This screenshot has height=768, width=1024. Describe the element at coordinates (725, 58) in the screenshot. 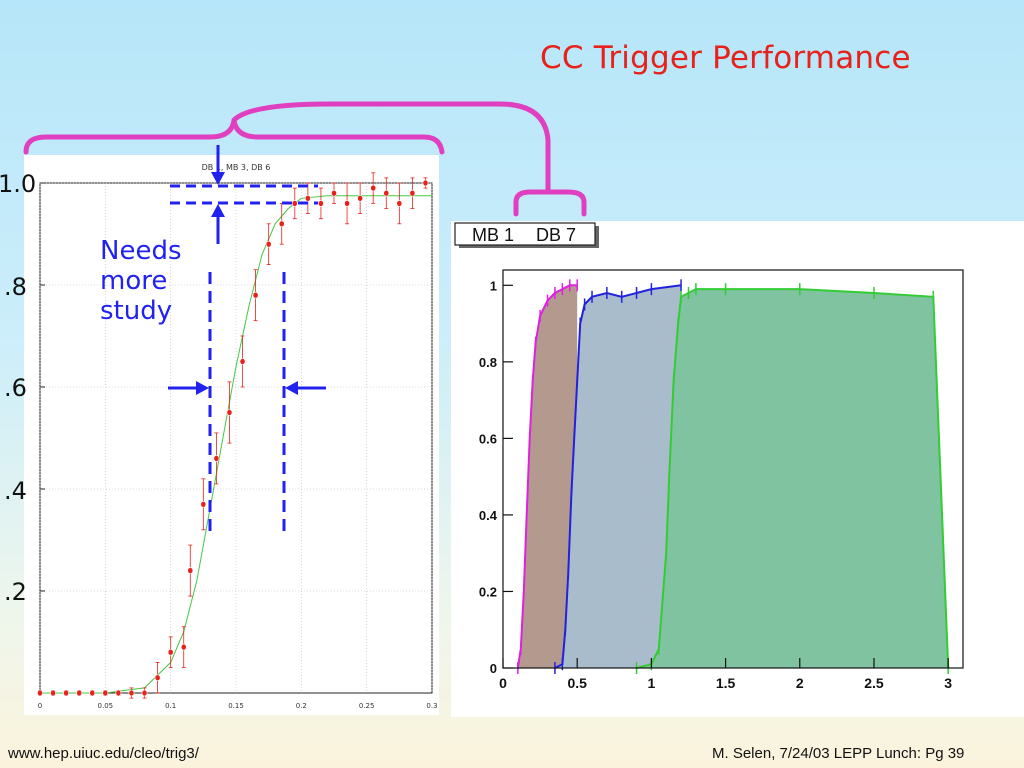

I see `slide-title: CC Trigger Performance` at that location.